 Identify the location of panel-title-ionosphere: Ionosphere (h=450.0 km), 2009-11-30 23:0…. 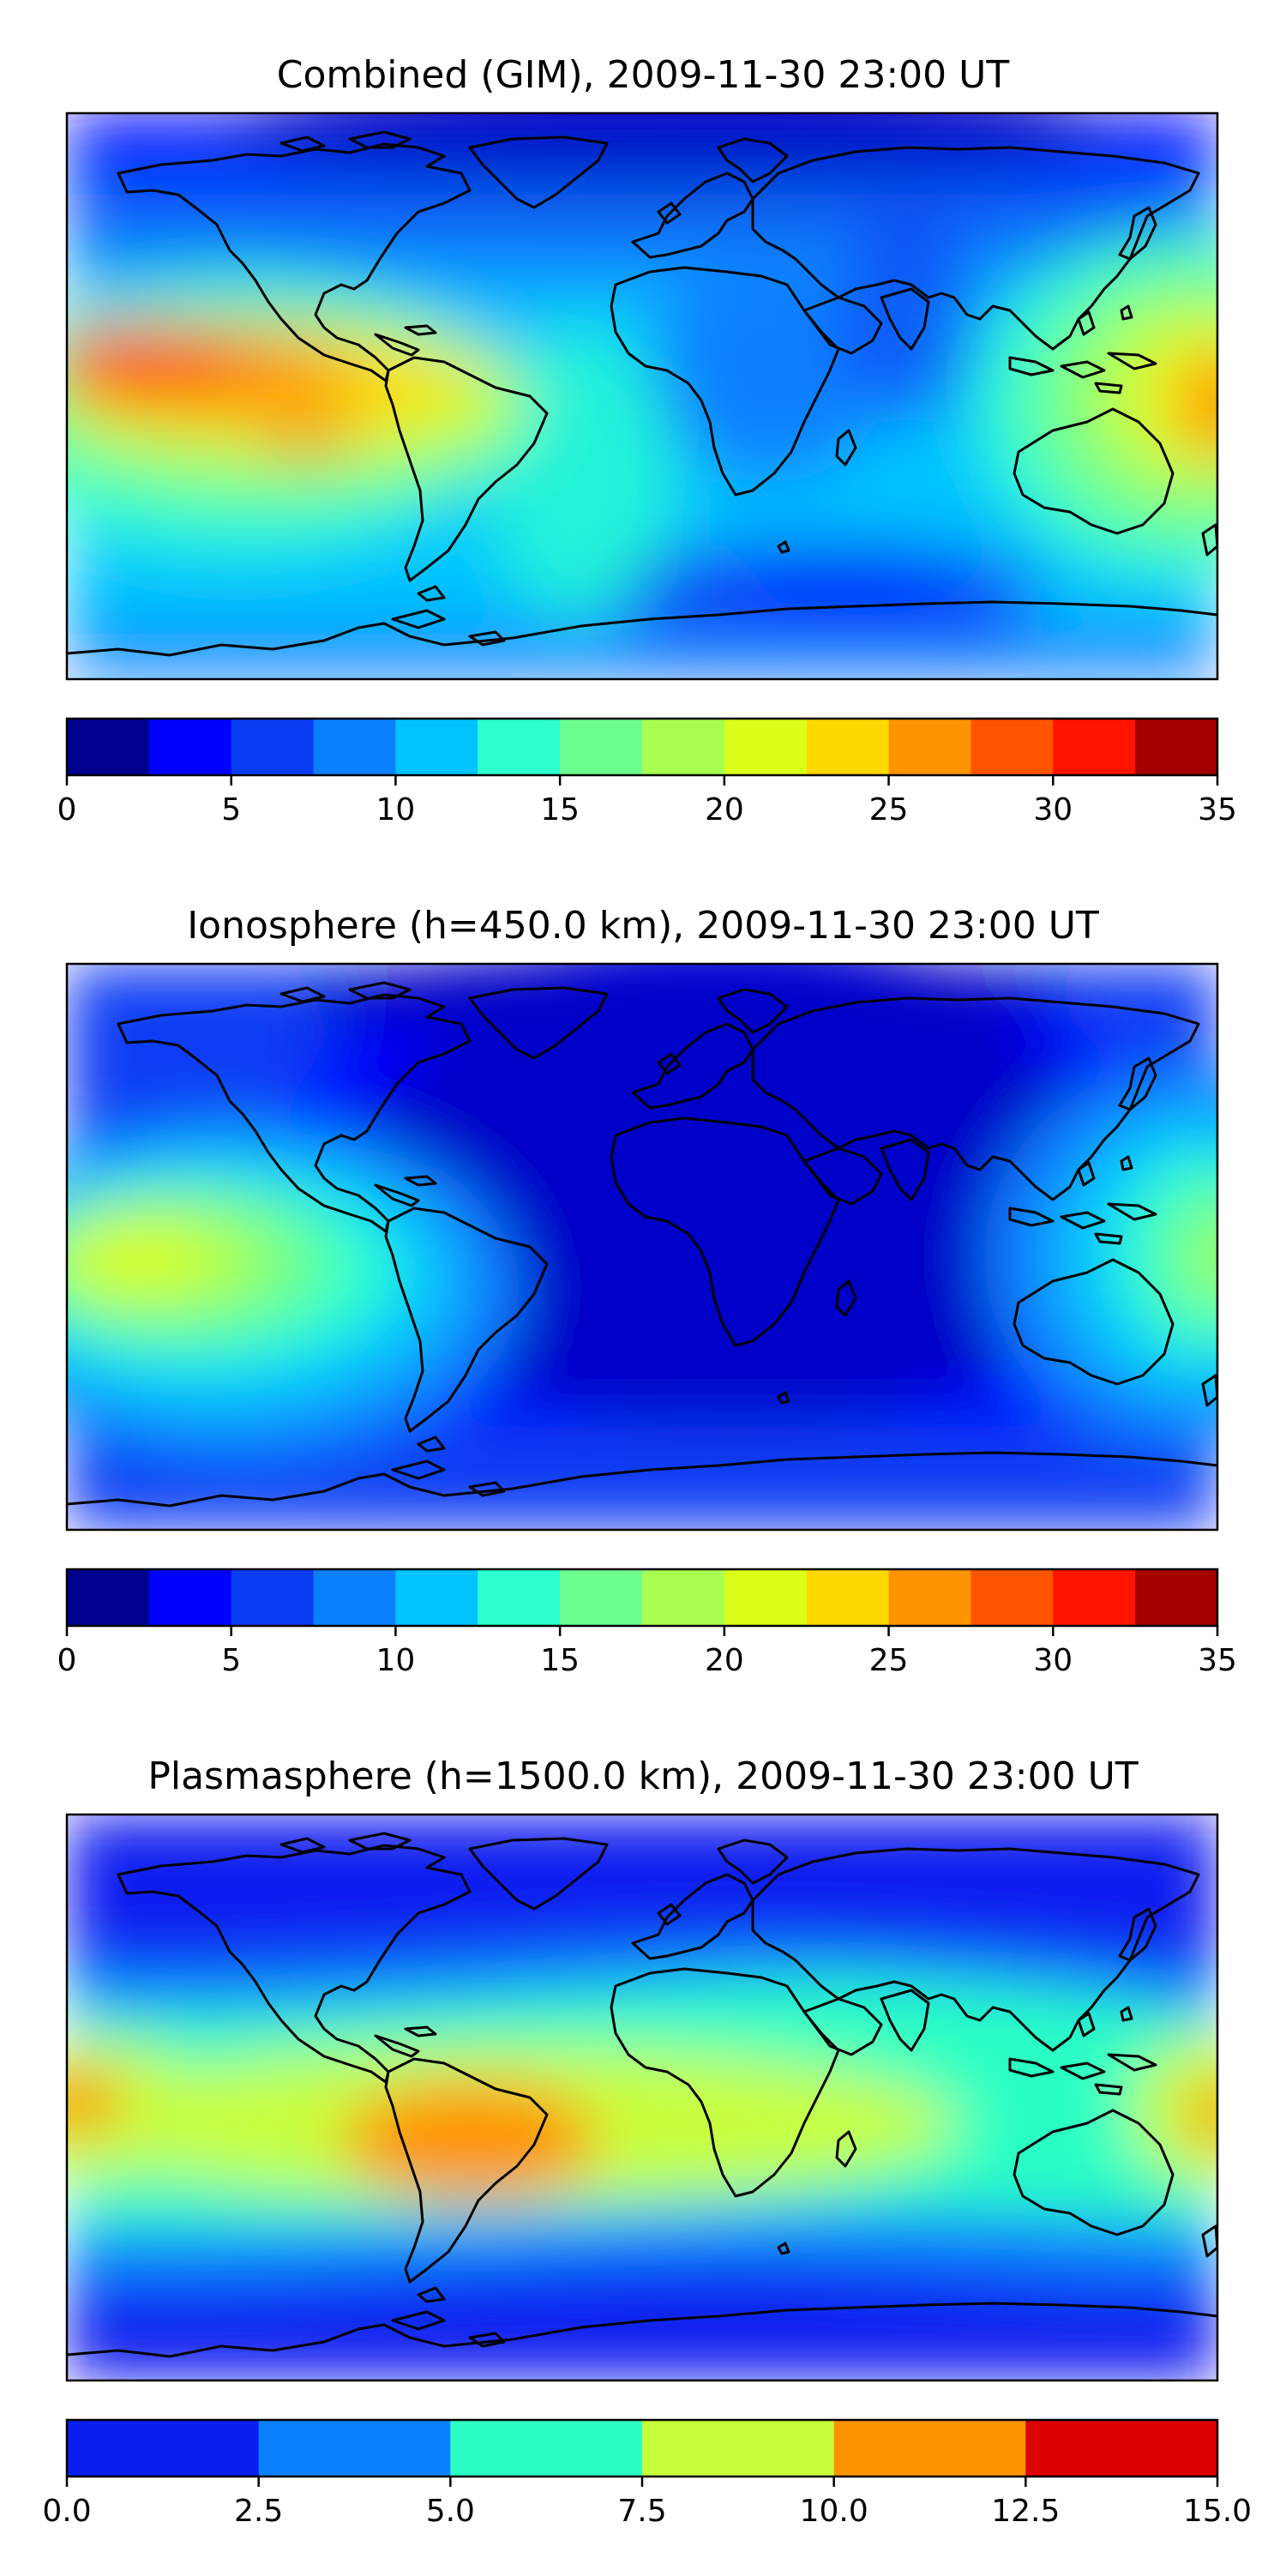
(643, 926).